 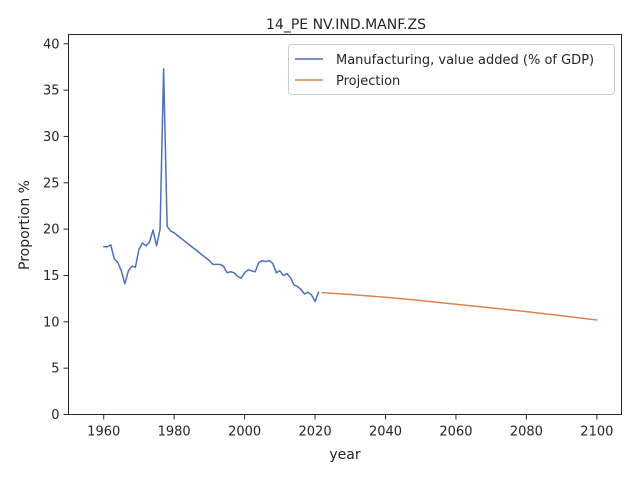 What do you see at coordinates (385, 432) in the screenshot?
I see `x-tick-label: 2040` at bounding box center [385, 432].